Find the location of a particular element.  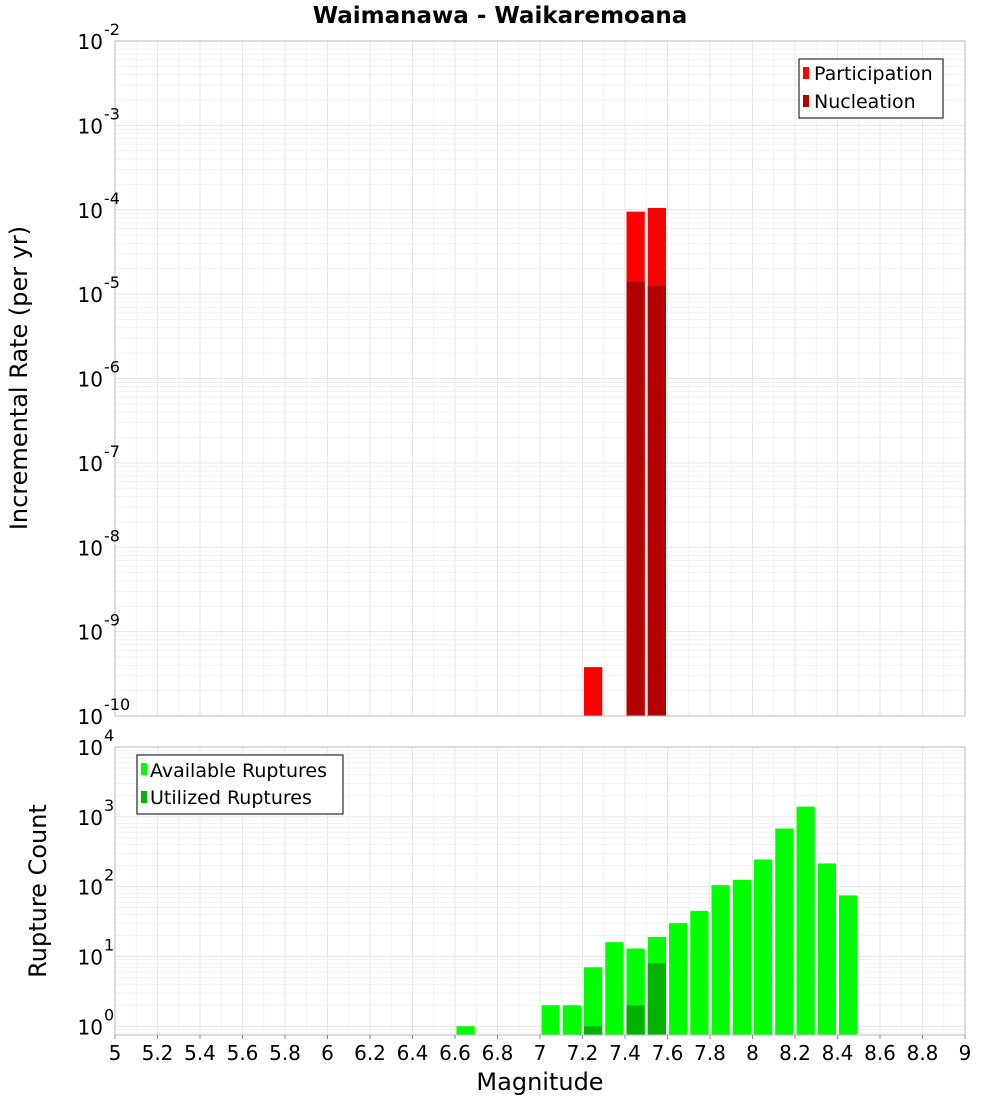

nucleation-legend-swatch is located at coordinates (806, 101).